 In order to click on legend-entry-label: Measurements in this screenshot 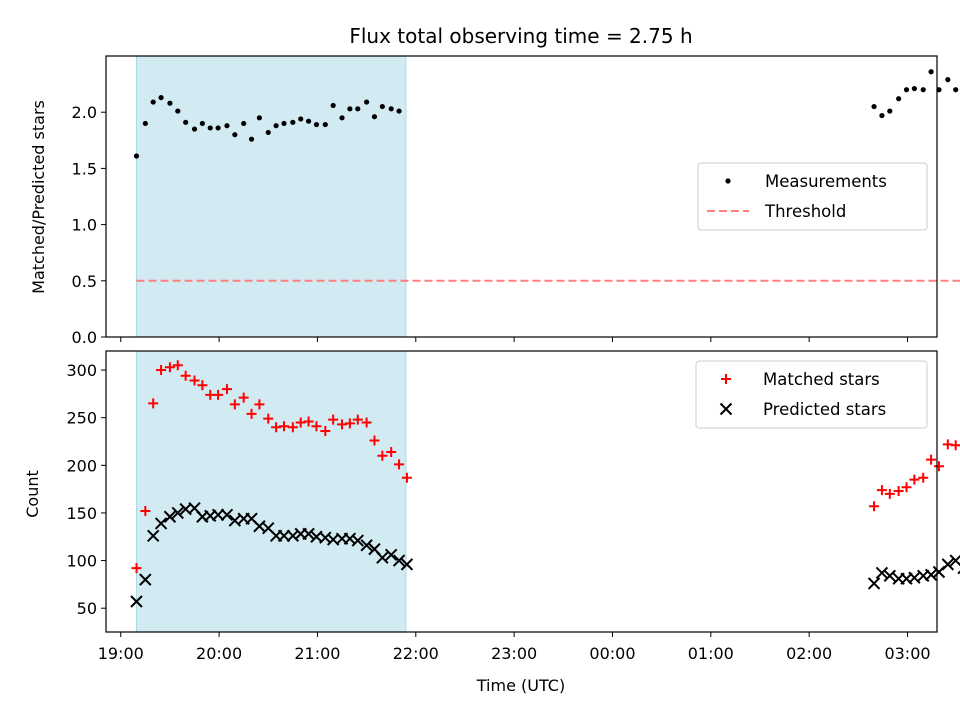, I will do `click(826, 181)`.